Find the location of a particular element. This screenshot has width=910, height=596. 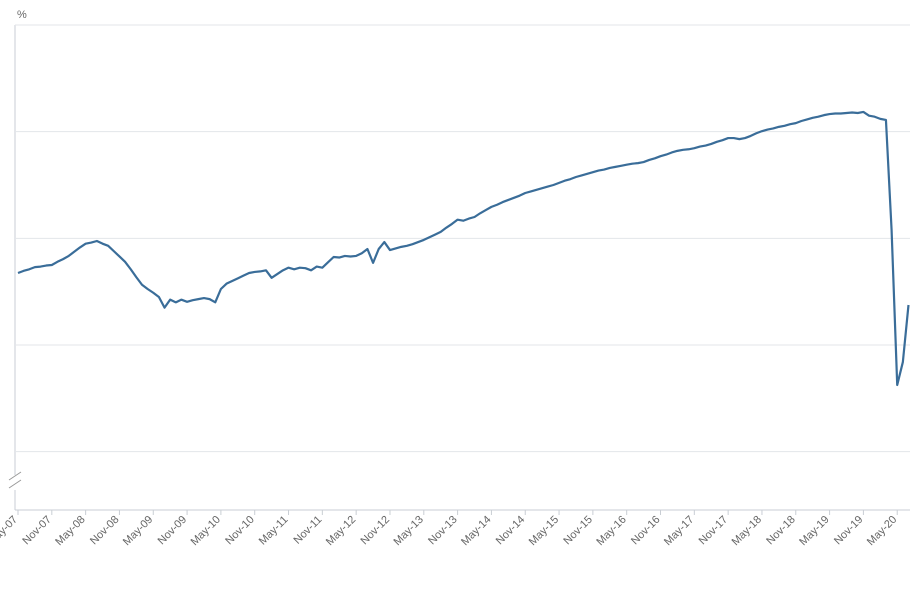

x-tick-label: May-15 is located at coordinates (544, 531).